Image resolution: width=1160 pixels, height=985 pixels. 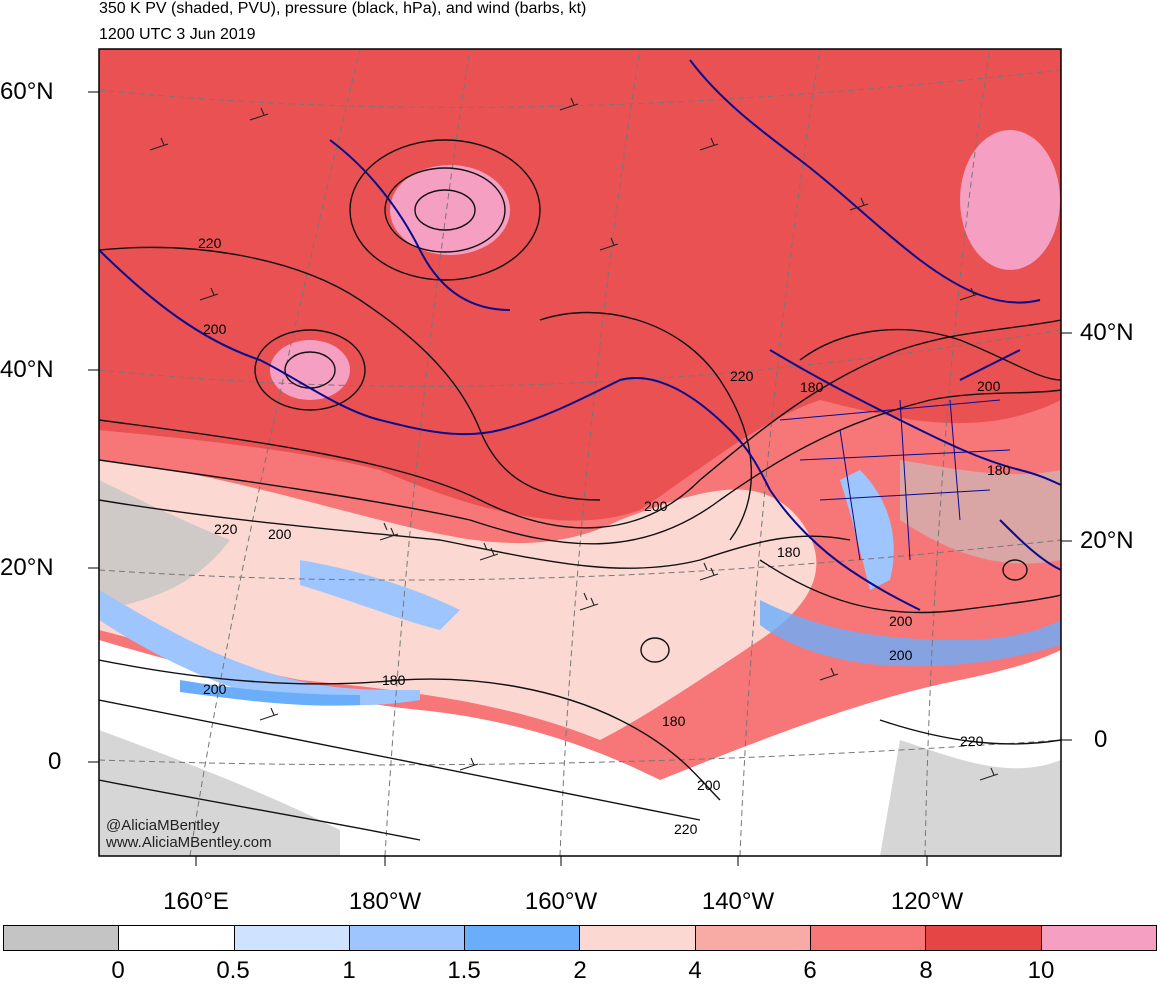 What do you see at coordinates (926, 970) in the screenshot?
I see `colorbar-label: 8` at bounding box center [926, 970].